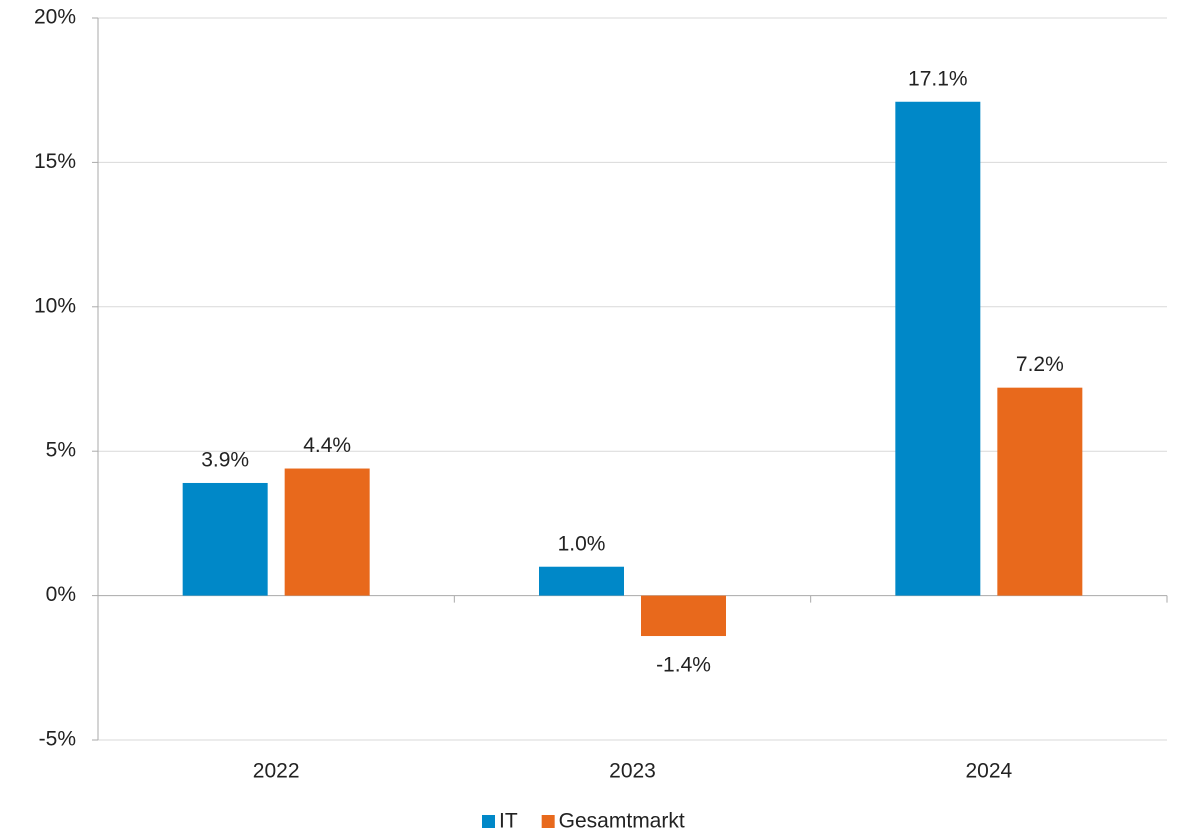  What do you see at coordinates (225, 460) in the screenshot?
I see `value-label: 3.9%` at bounding box center [225, 460].